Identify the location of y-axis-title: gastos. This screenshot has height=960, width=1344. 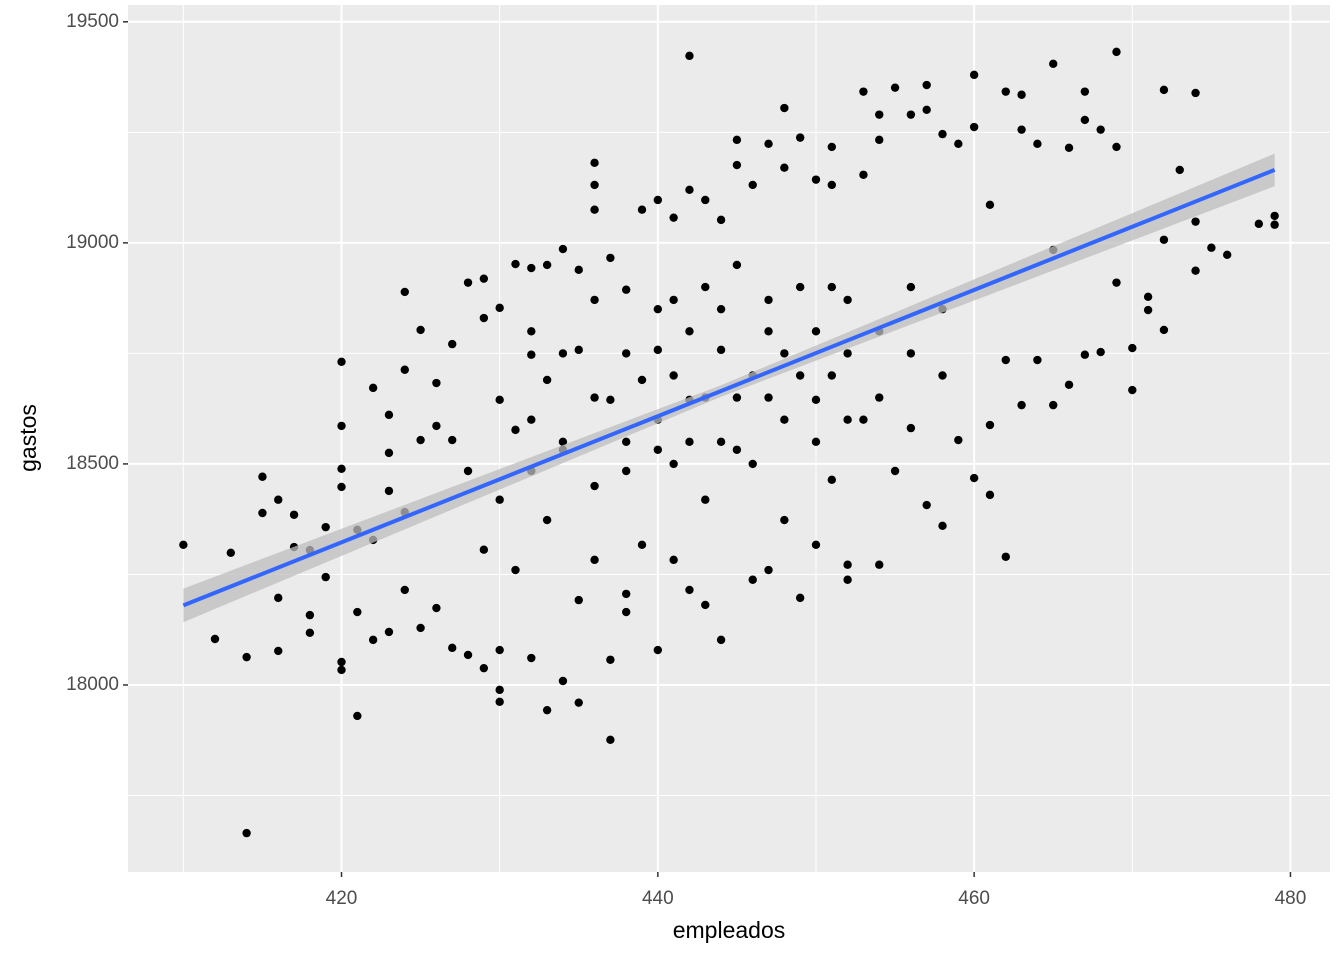
(28, 438).